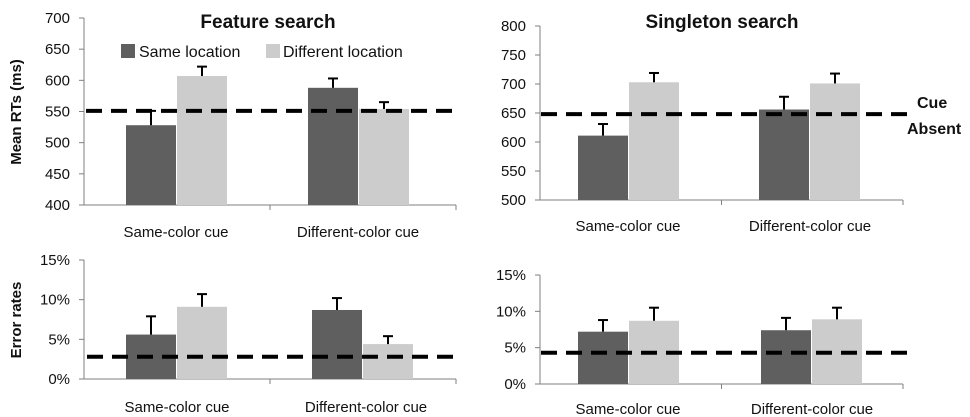 This screenshot has height=417, width=970. Describe the element at coordinates (366, 407) in the screenshot. I see `err_feature-category-label: Different-color cue` at that location.